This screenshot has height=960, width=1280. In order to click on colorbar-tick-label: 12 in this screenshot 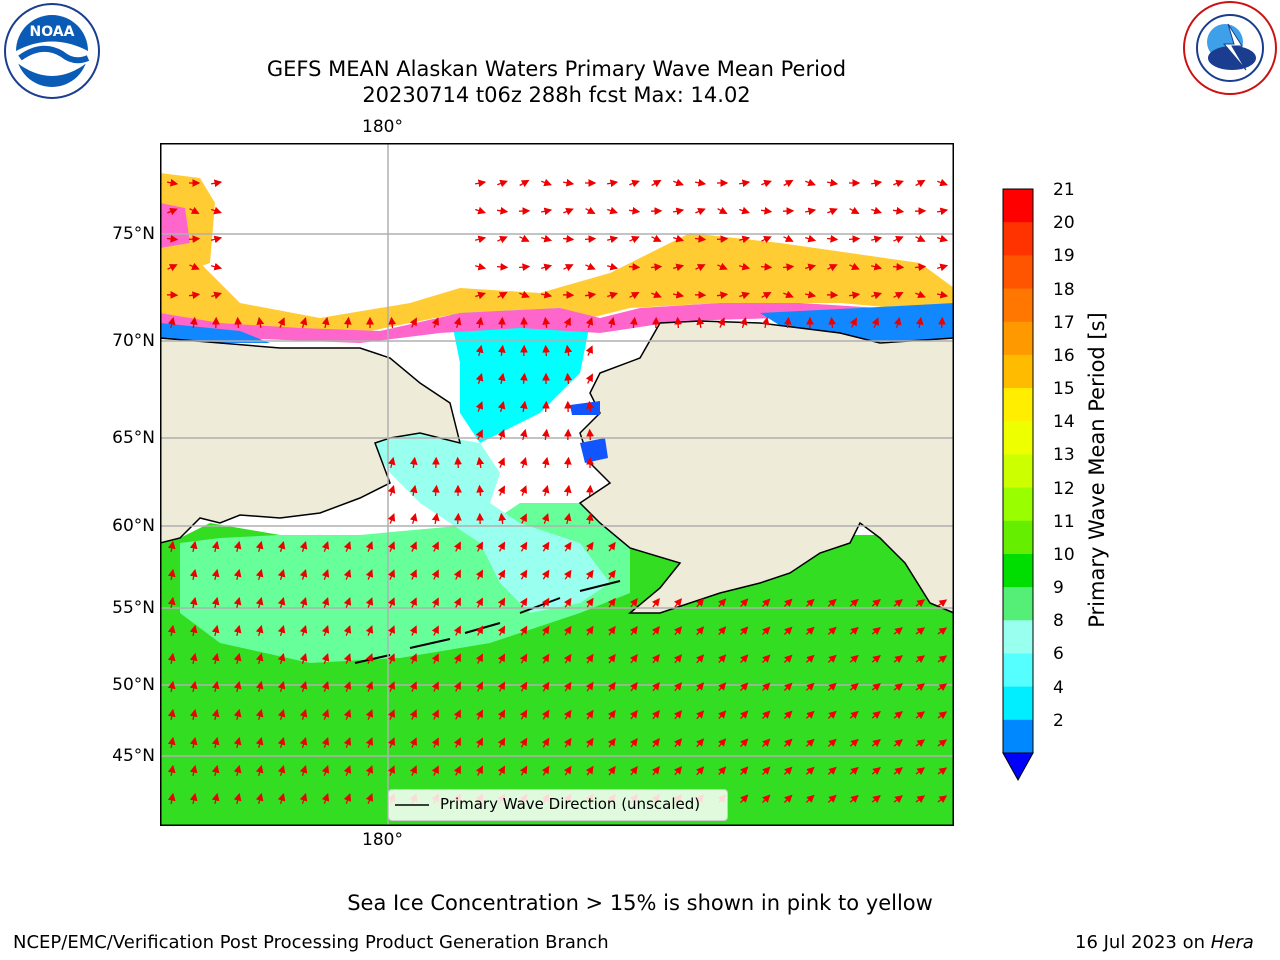, I will do `click(1064, 488)`.